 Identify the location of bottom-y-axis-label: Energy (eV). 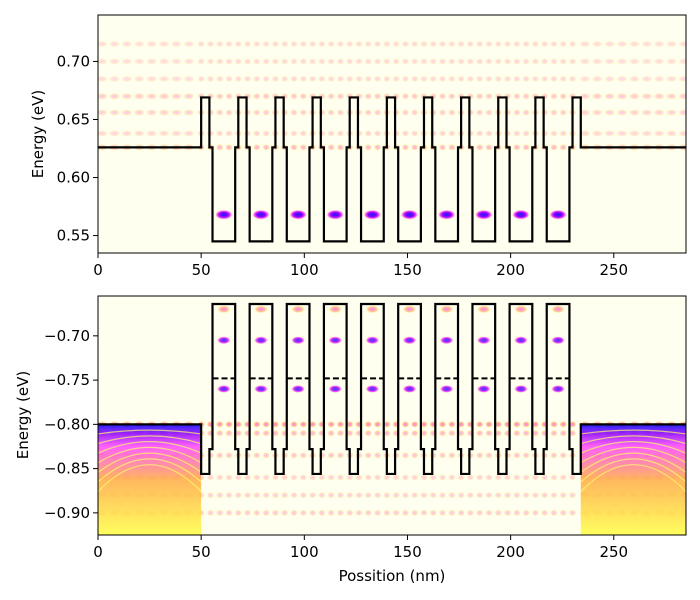
(23, 415).